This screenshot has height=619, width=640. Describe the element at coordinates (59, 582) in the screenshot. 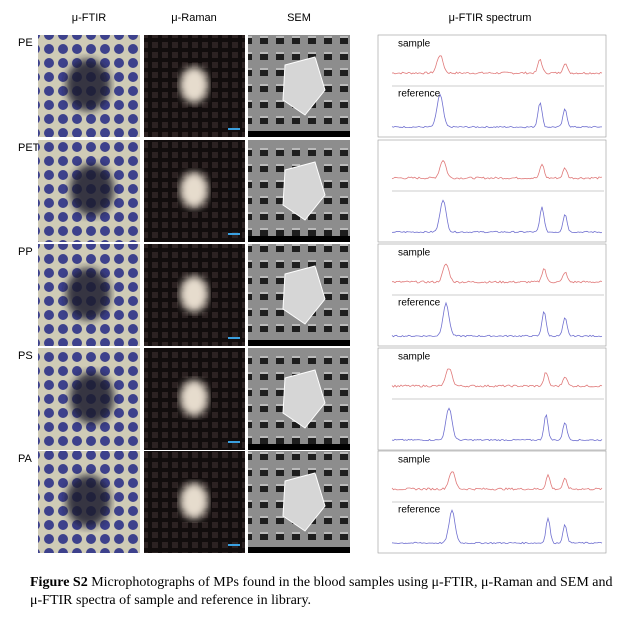

I see `caption-label: Figure S2` at that location.